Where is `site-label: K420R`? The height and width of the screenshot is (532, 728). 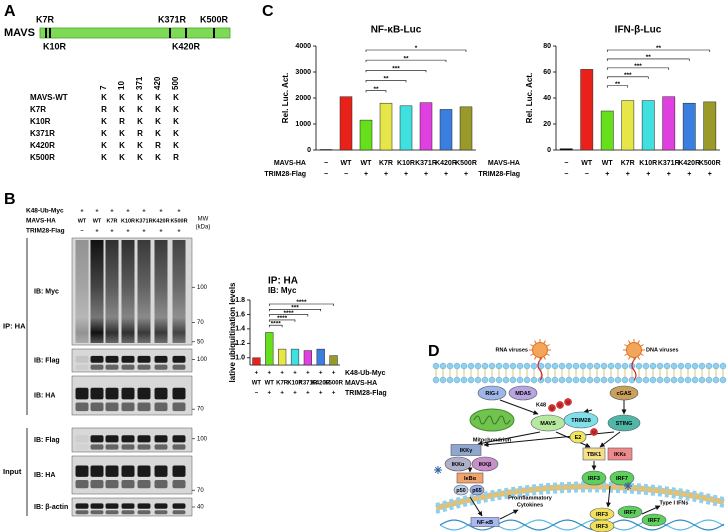 site-label: K420R is located at coordinates (186, 46).